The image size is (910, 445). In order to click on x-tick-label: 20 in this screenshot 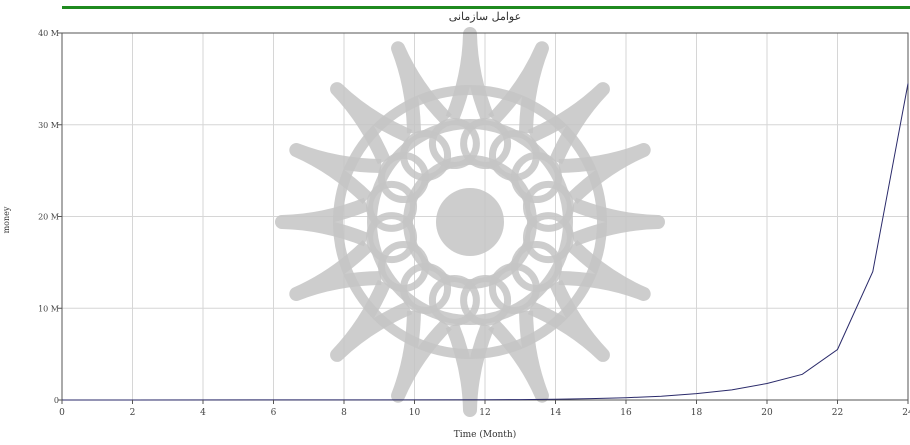, I will do `click(767, 413)`.